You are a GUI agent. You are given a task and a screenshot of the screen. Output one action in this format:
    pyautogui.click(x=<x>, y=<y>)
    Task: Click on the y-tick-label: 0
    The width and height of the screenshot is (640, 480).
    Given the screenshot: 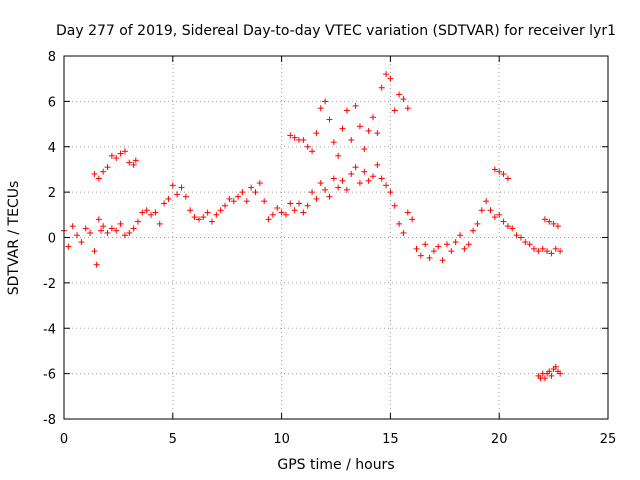 What is the action you would take?
    pyautogui.click(x=52, y=239)
    